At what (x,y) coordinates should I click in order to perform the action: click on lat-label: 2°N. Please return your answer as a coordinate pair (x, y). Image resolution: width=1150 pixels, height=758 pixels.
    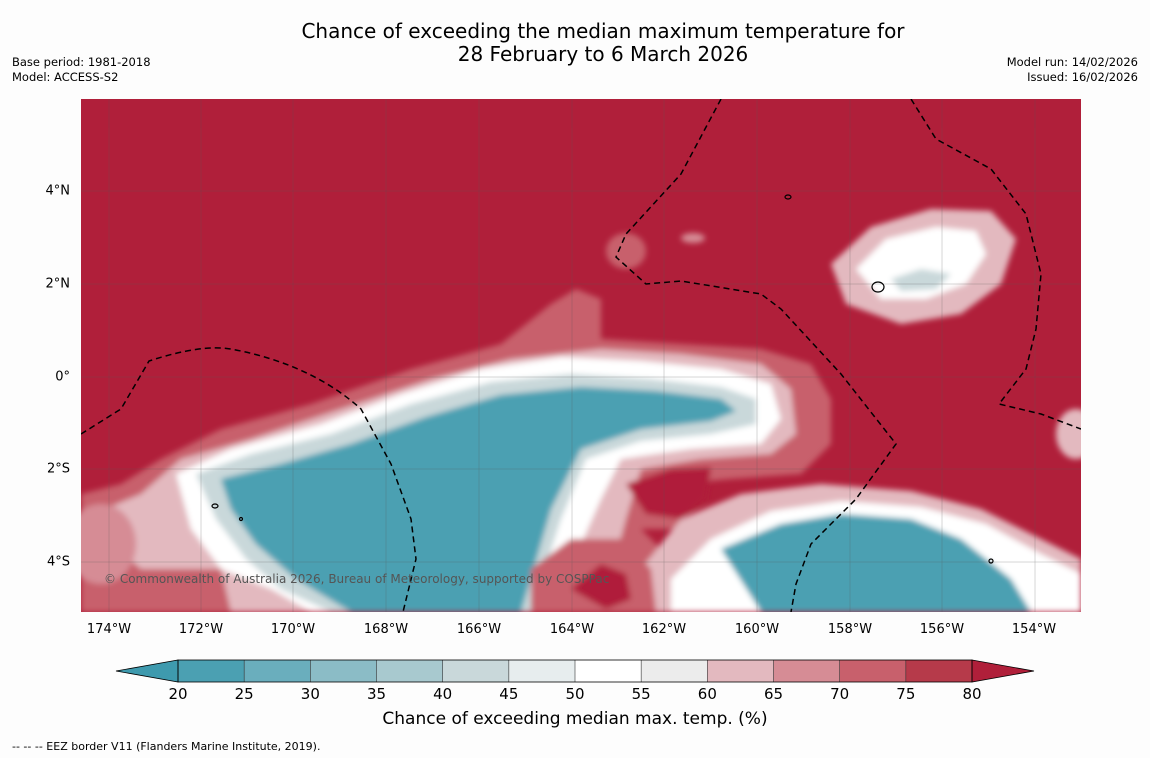
    Looking at the image, I should click on (58, 284).